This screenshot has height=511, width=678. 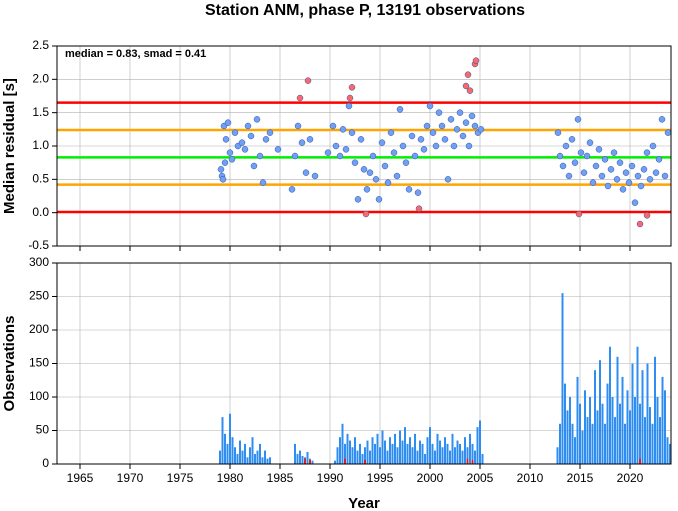 I want to click on x-tick-label: 2015, so click(x=580, y=478).